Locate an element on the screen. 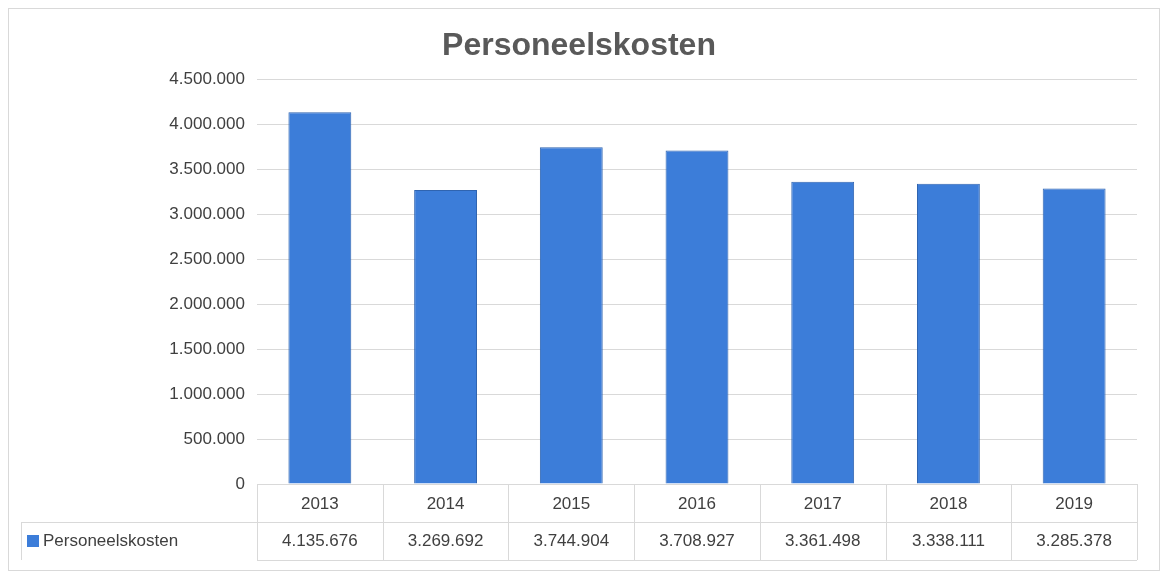  x-tick-label: 2016 is located at coordinates (697, 503).